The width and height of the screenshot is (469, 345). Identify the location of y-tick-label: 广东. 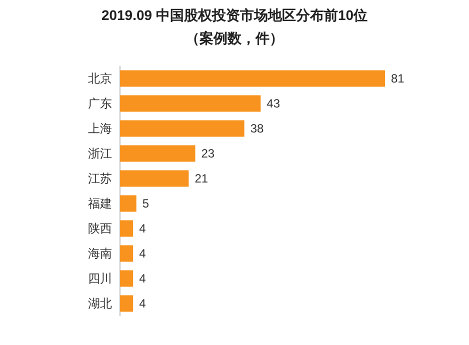
(100, 103).